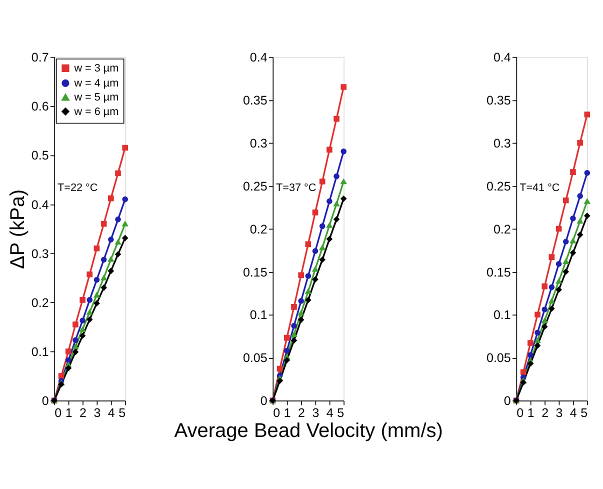 This screenshot has width=603, height=489. Describe the element at coordinates (40, 57) in the screenshot. I see `y-tick-label: 0.7` at that location.